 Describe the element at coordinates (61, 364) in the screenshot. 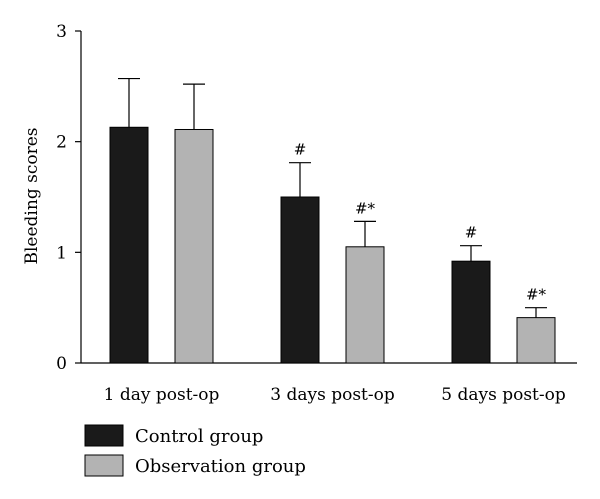

I see `y-tick-label: 0` at that location.